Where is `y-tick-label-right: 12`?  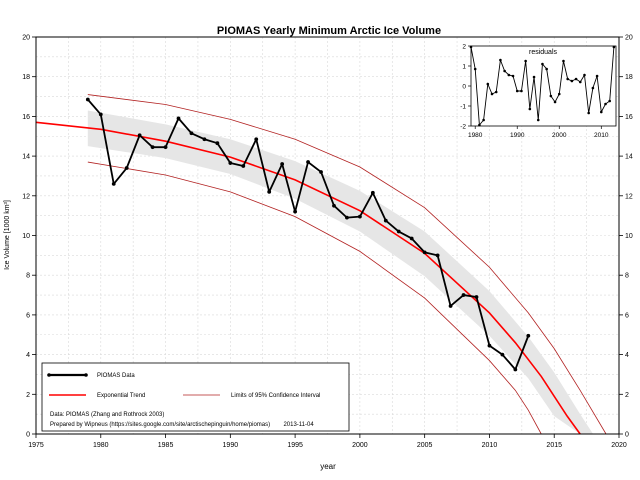 y-tick-label-right: 12 is located at coordinates (629, 196).